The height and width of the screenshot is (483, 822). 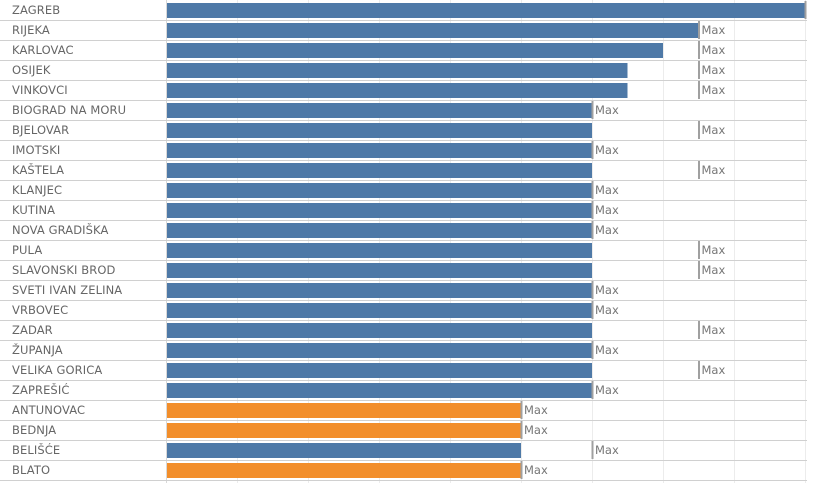 What do you see at coordinates (60, 229) in the screenshot?
I see `category-label: NOVA GRADIŠKA` at bounding box center [60, 229].